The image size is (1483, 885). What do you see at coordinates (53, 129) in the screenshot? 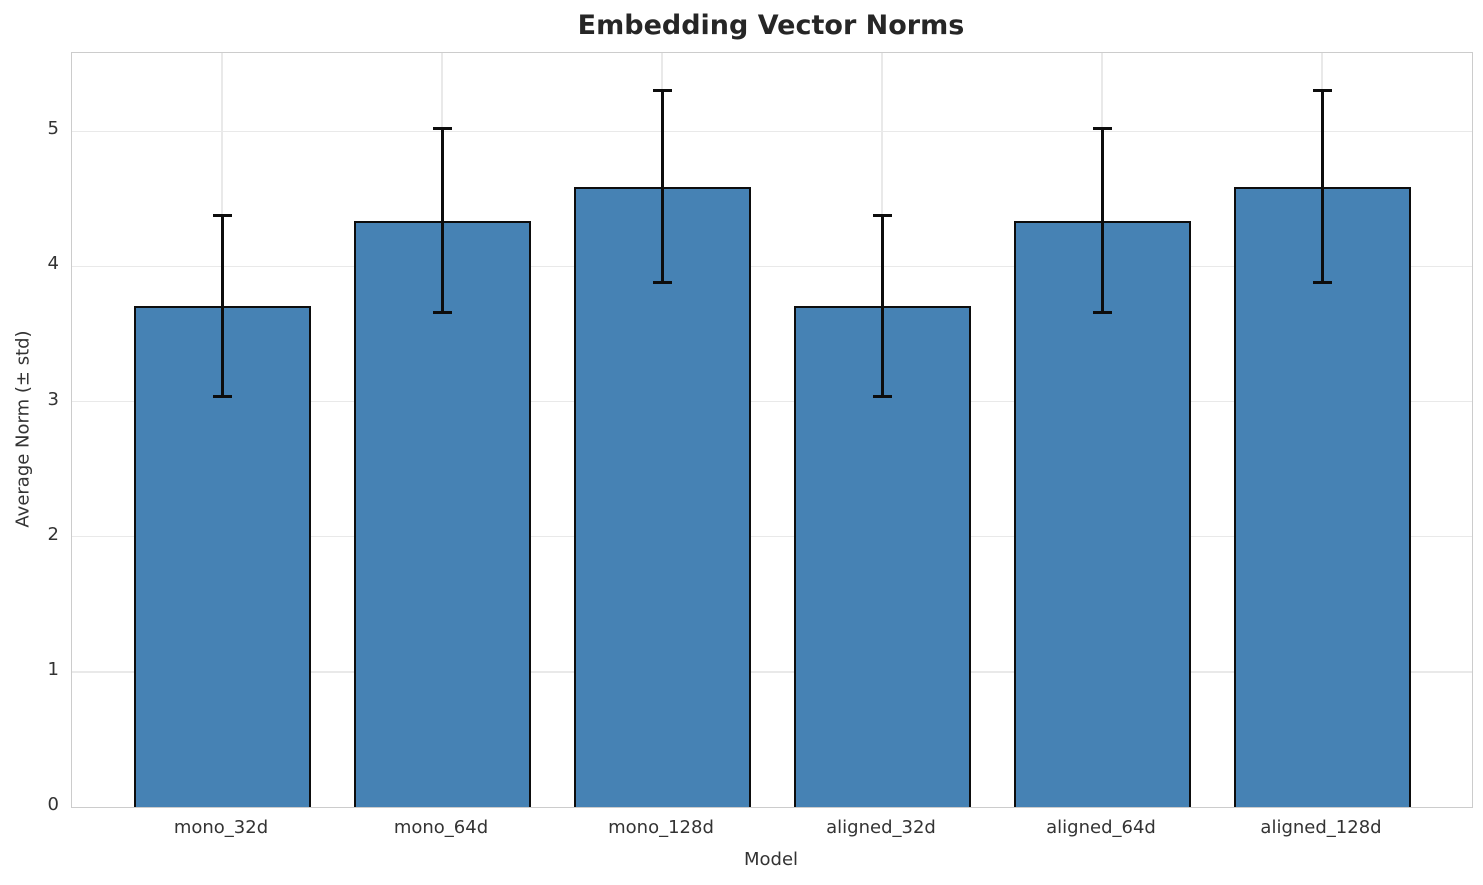
I see `y-tick-label: 5` at bounding box center [53, 129].